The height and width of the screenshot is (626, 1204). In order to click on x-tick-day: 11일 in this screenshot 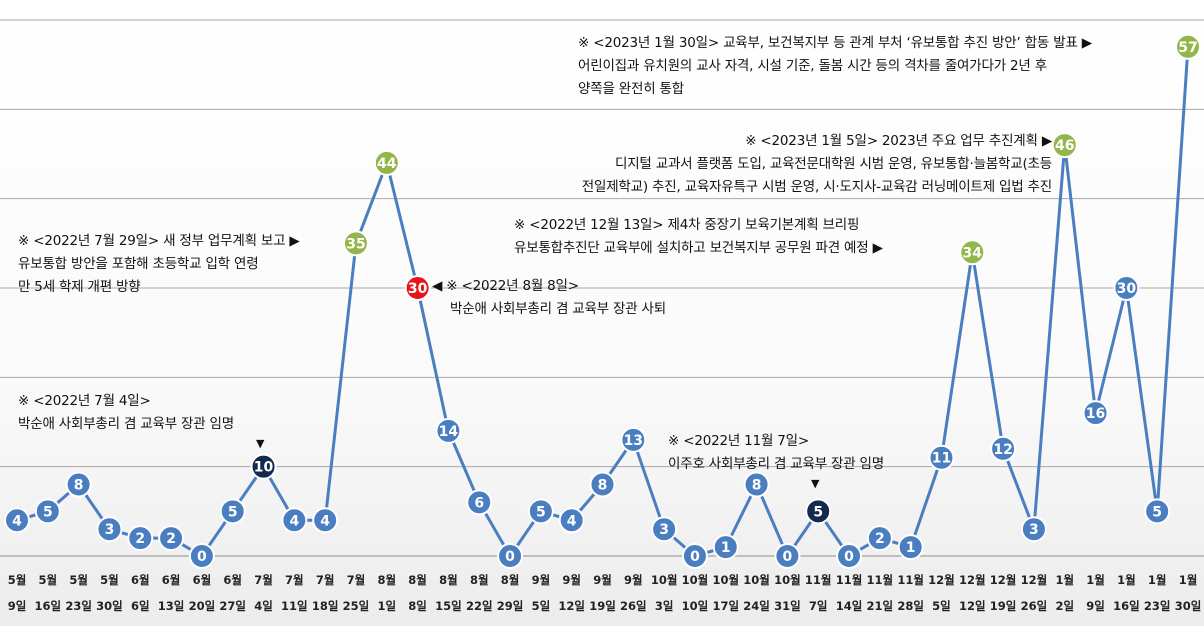, I will do `click(294, 606)`.